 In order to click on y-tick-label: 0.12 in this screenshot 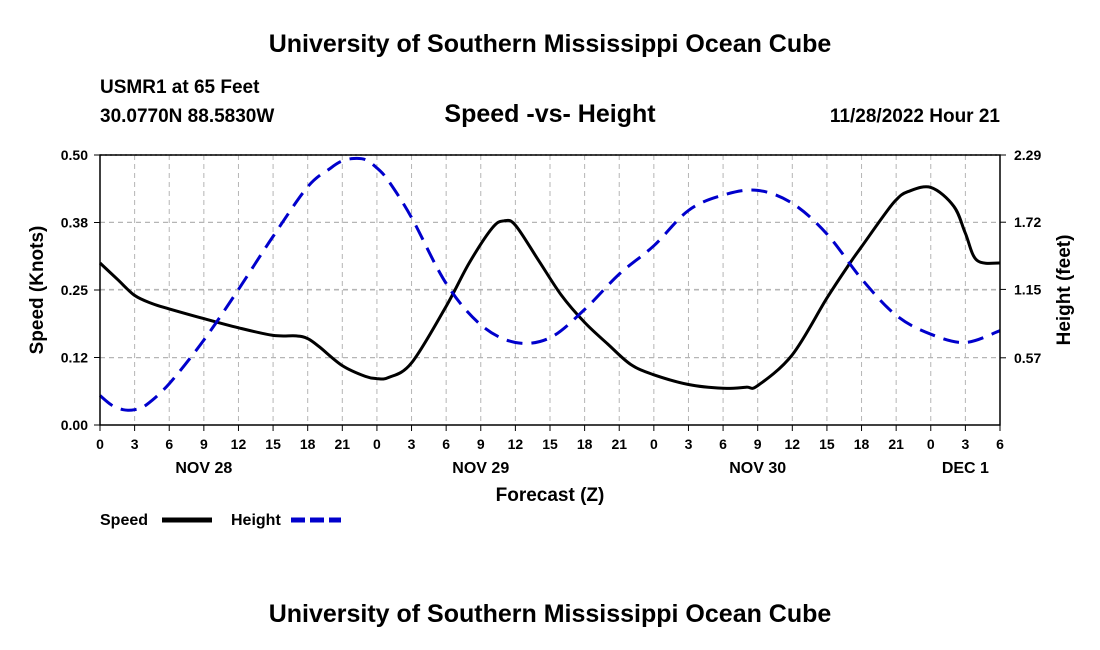, I will do `click(74, 358)`.